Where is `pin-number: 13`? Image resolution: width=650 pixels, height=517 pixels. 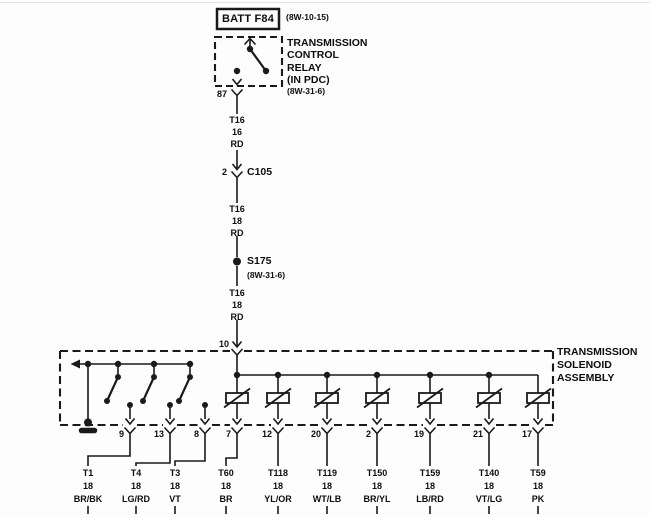 pin-number: 13 is located at coordinates (158, 434).